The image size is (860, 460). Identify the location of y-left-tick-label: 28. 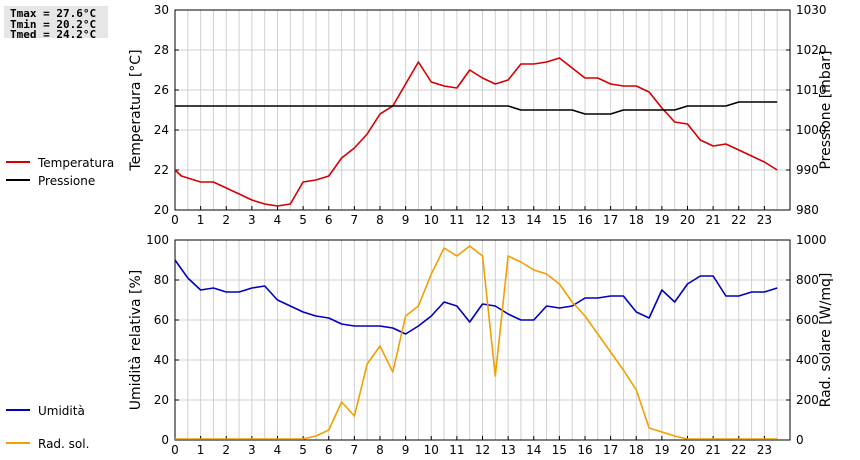
(161, 50).